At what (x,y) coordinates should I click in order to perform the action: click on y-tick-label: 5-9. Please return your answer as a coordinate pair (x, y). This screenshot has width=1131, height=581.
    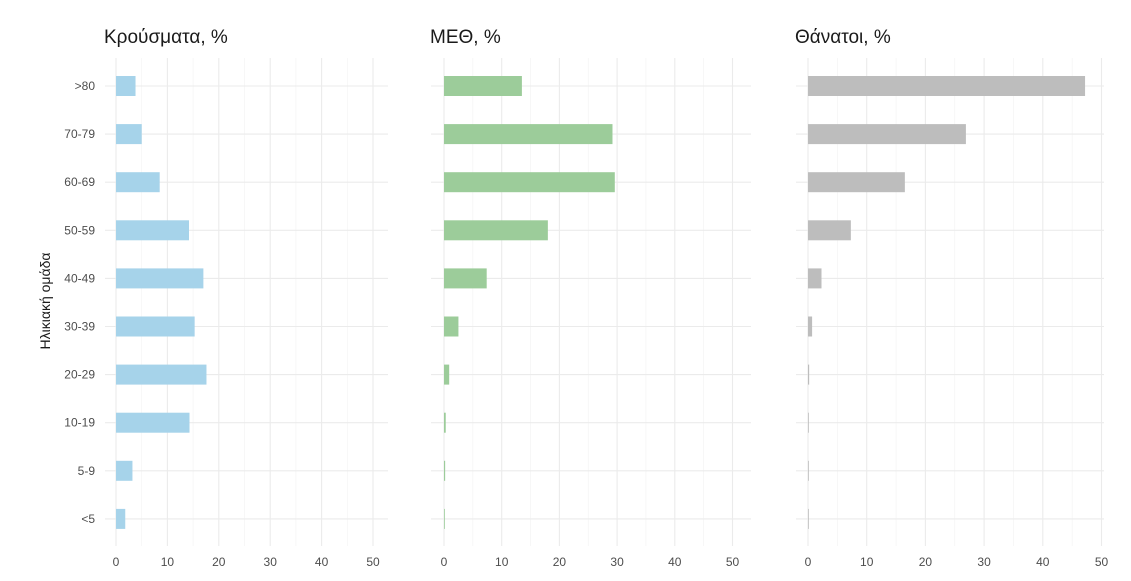
    Looking at the image, I should click on (87, 471).